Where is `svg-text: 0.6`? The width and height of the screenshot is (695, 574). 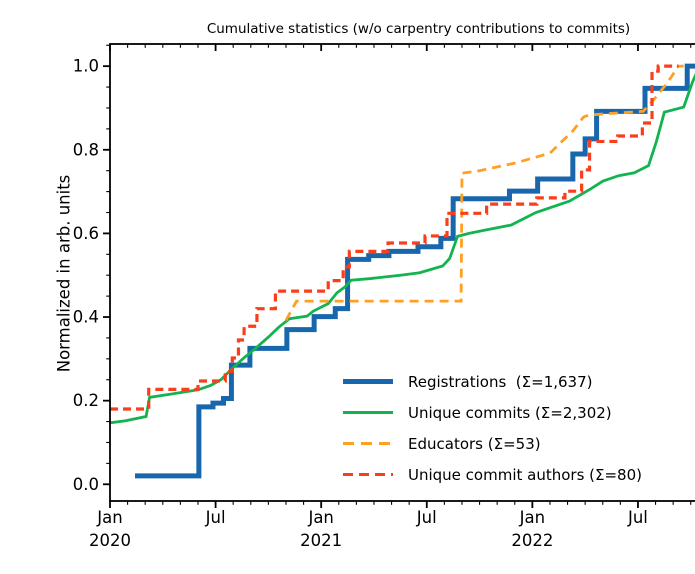
svg-text: 0.6 is located at coordinates (86, 233).